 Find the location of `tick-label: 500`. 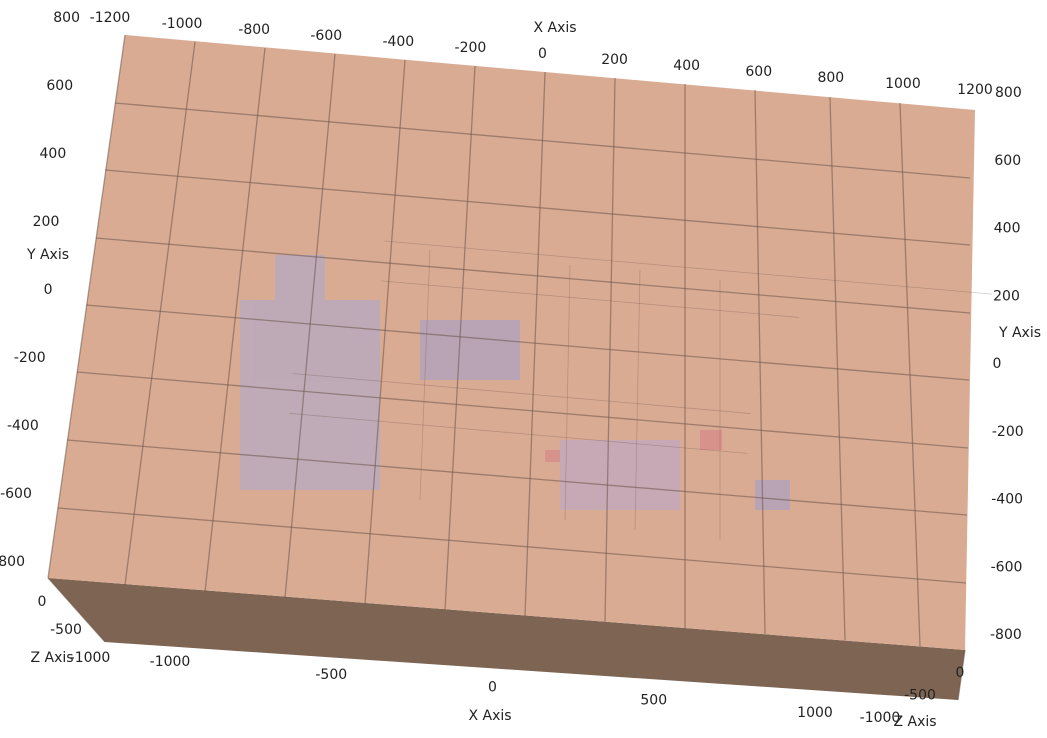

tick-label: 500 is located at coordinates (653, 700).